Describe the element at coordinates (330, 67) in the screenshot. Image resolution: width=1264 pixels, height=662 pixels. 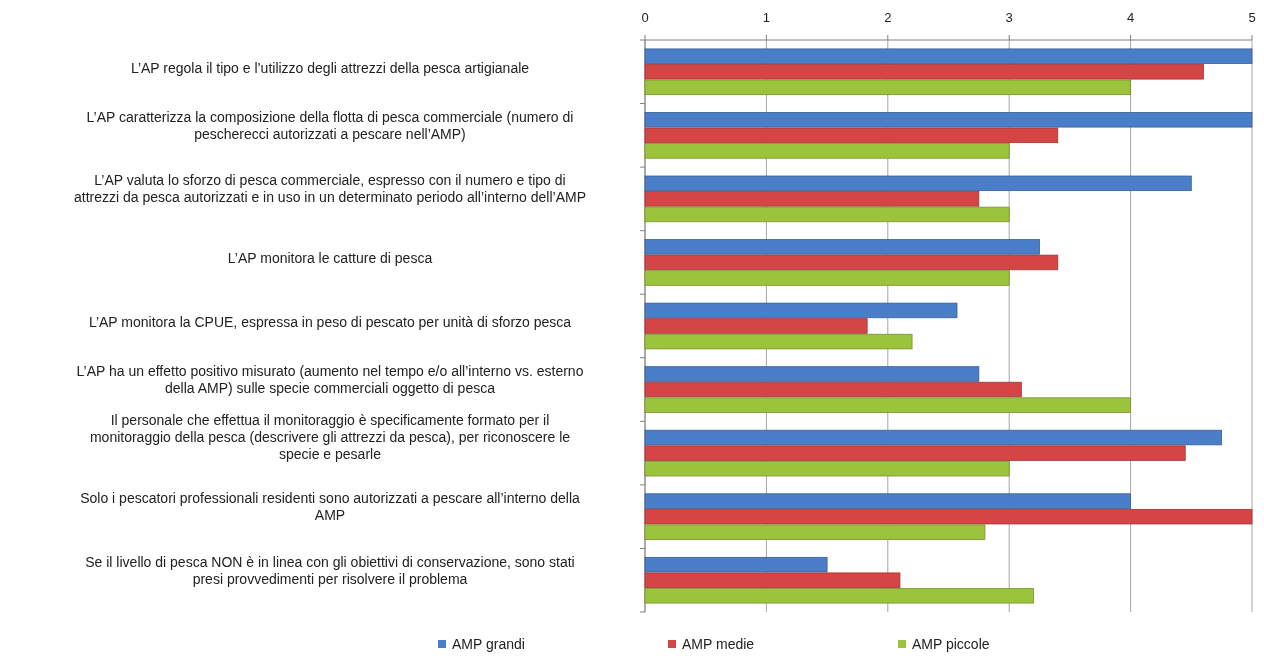
I see `y-tick-label: L’AP regola il tipo e l’utilizzo degli attrezzi della pesca artigianale` at that location.